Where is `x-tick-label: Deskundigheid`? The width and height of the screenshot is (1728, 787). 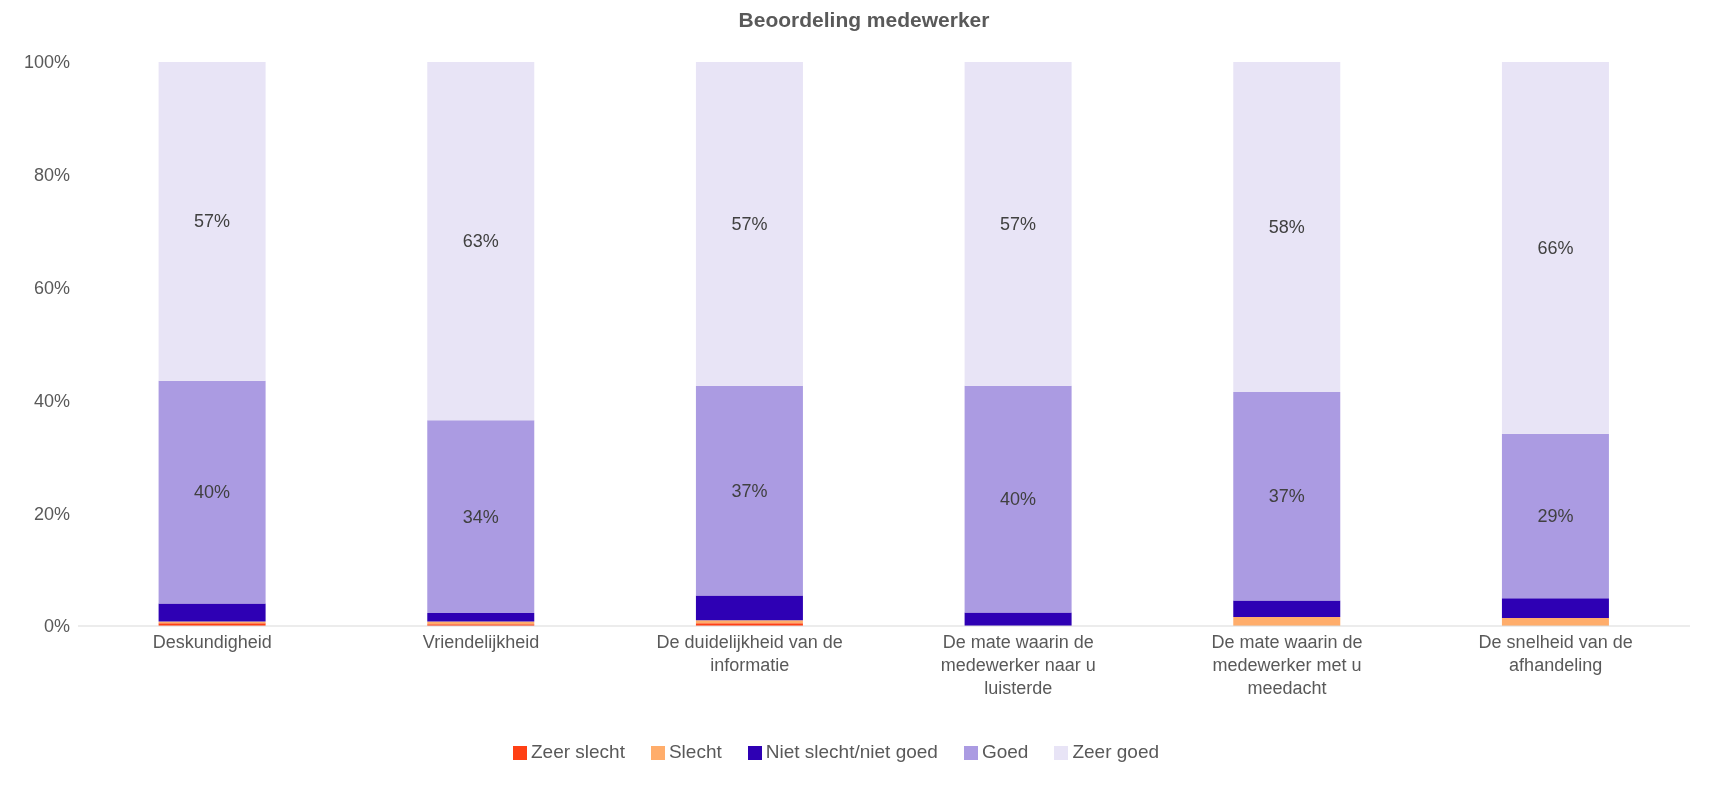 x-tick-label: Deskundigheid is located at coordinates (212, 642).